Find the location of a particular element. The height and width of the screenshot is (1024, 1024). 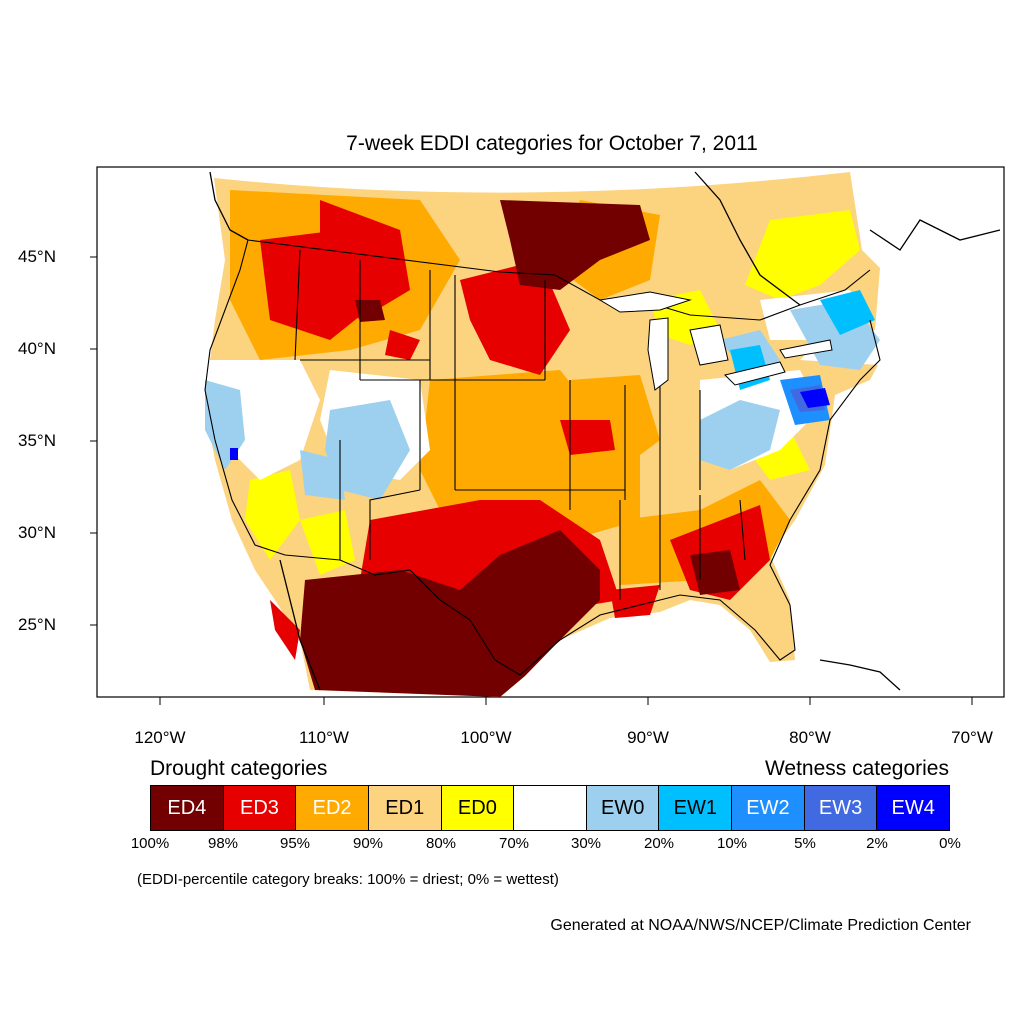

legend-swatch-ed3: ED3 is located at coordinates (260, 808).